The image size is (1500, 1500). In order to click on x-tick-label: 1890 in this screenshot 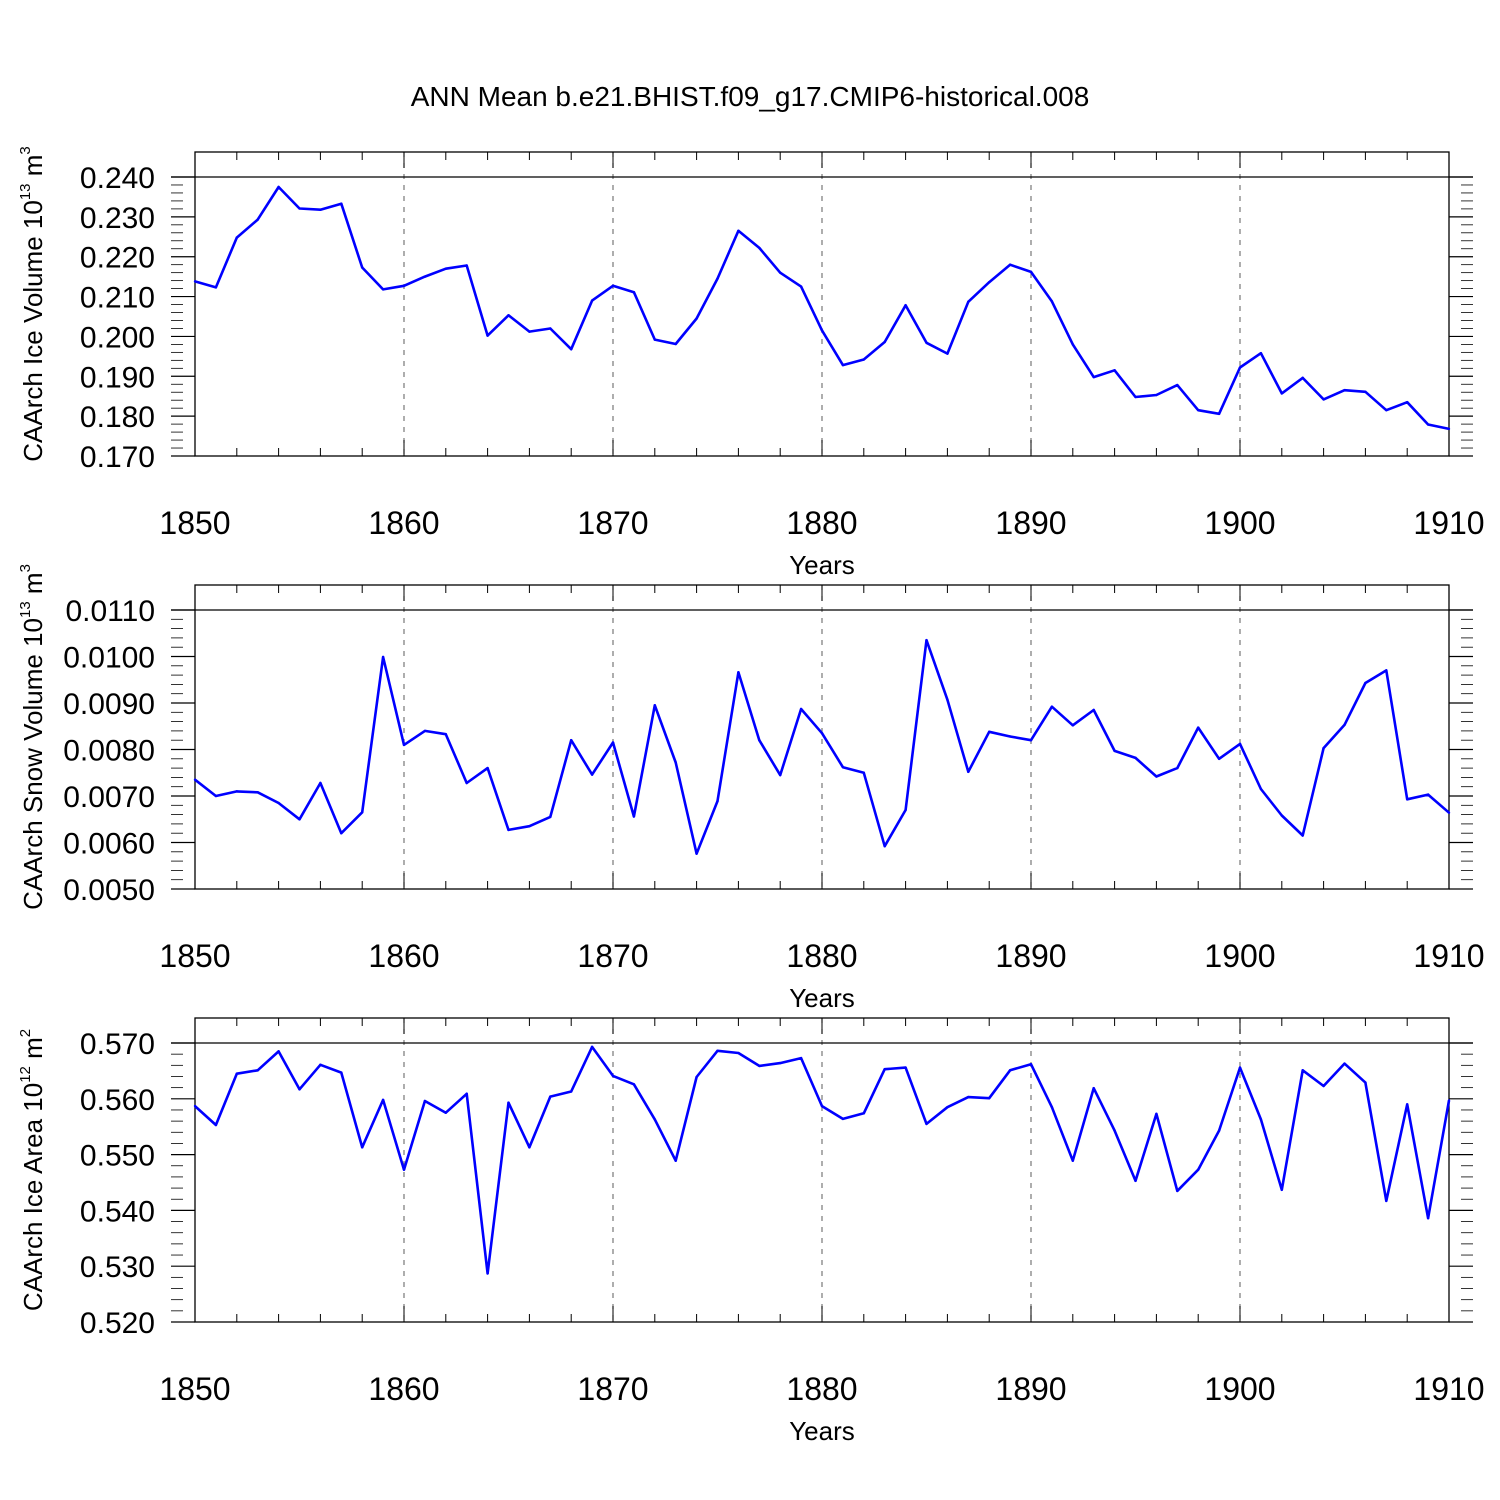, I will do `click(1030, 523)`.